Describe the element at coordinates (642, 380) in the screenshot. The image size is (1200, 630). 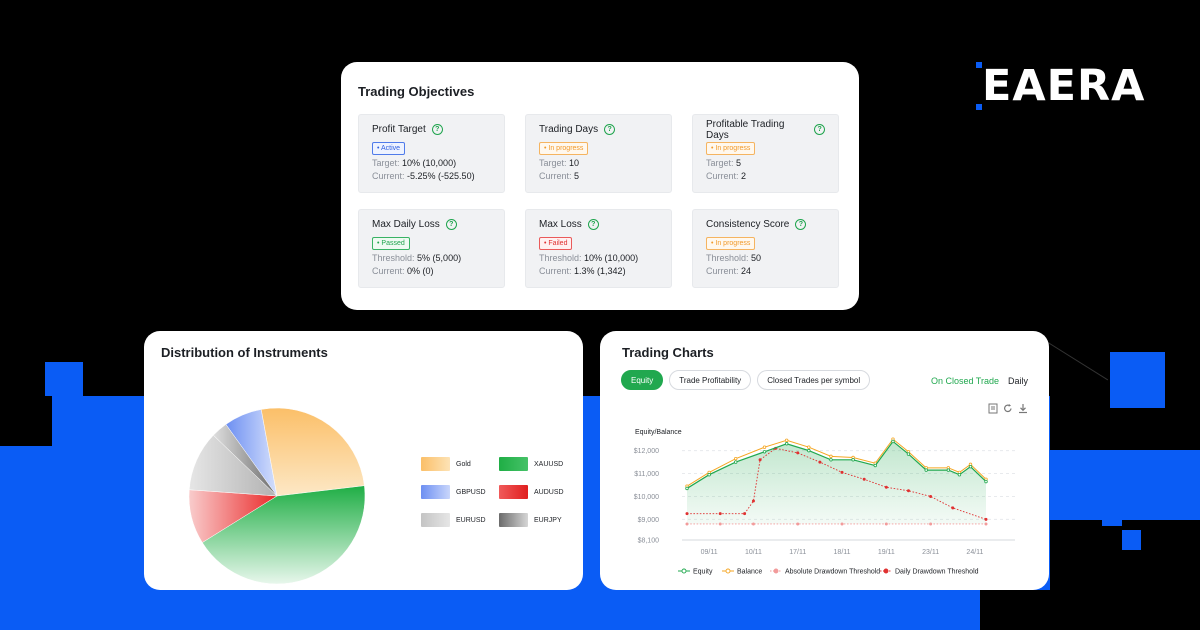
I see `tab-equity: Equity` at that location.